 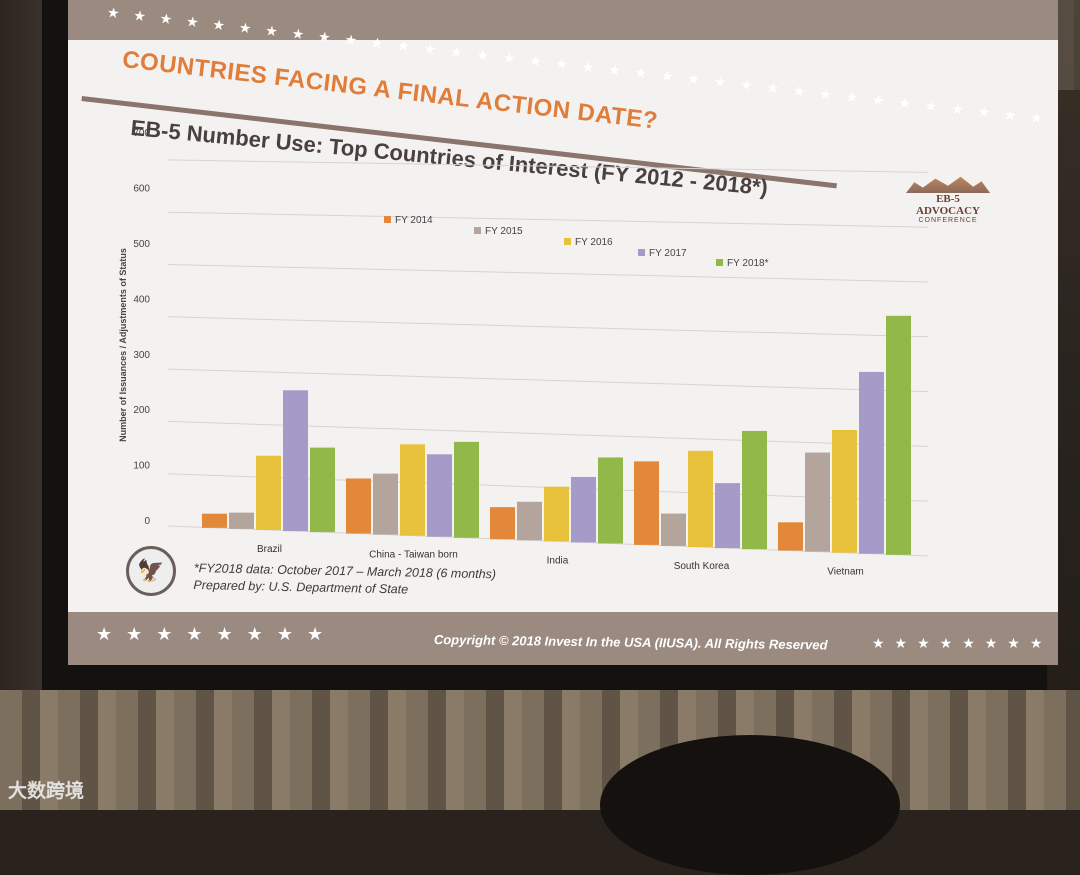 I want to click on y-tick-label: 0, so click(x=147, y=521).